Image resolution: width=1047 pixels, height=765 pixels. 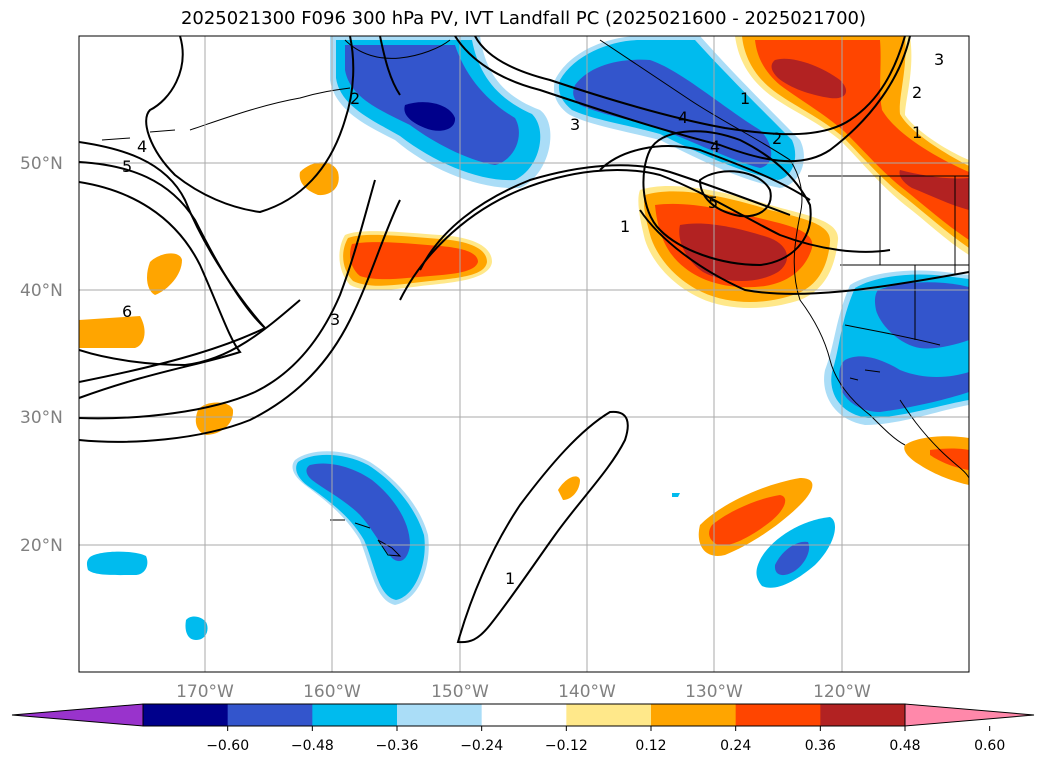 I want to click on colorbar-tick-label: 0.36, so click(x=820, y=746).